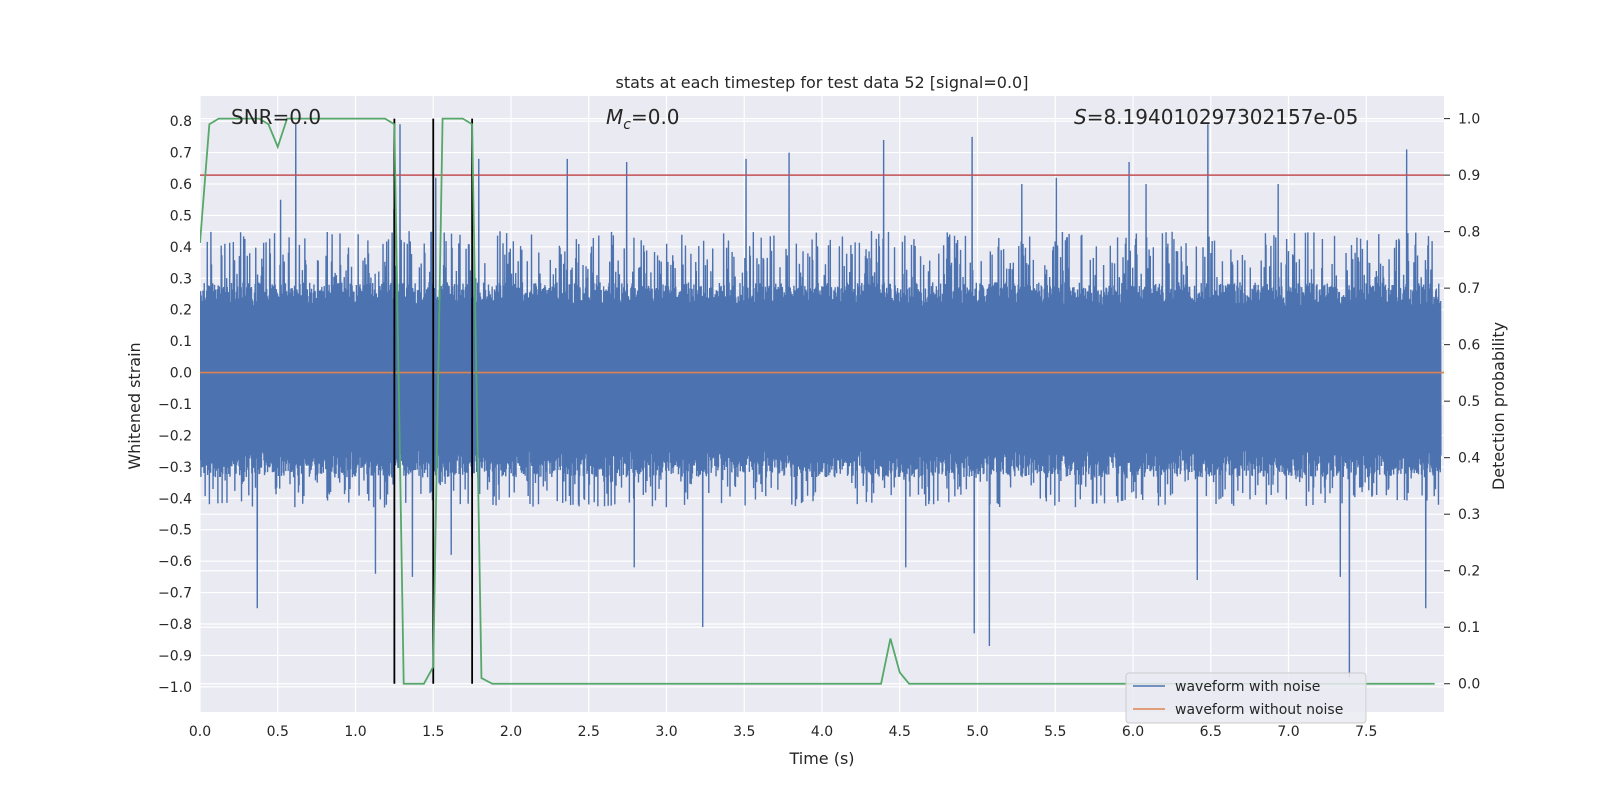 The width and height of the screenshot is (1600, 800). What do you see at coordinates (181, 374) in the screenshot?
I see `y-tick-label: 0.0` at bounding box center [181, 374].